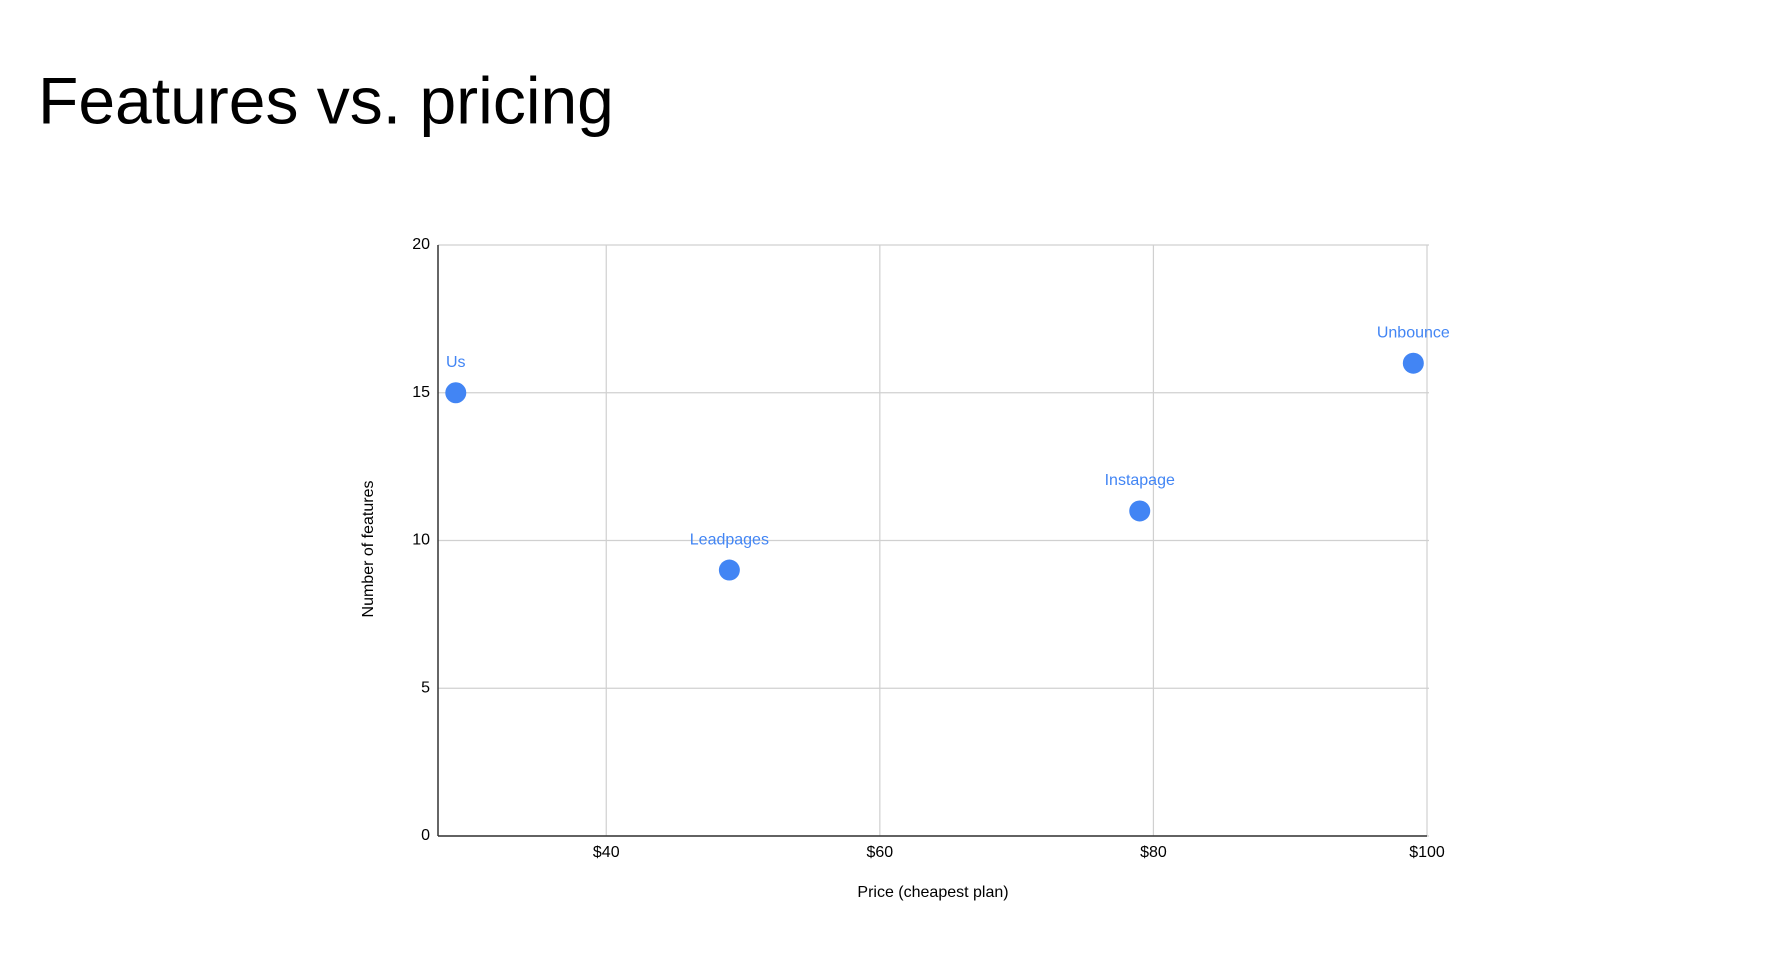  Describe the element at coordinates (421, 244) in the screenshot. I see `y-tick-label: 20` at that location.